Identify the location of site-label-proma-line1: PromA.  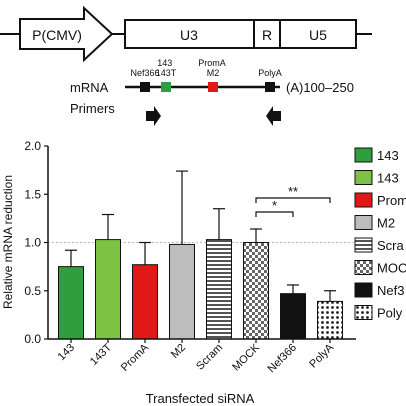
(212, 63).